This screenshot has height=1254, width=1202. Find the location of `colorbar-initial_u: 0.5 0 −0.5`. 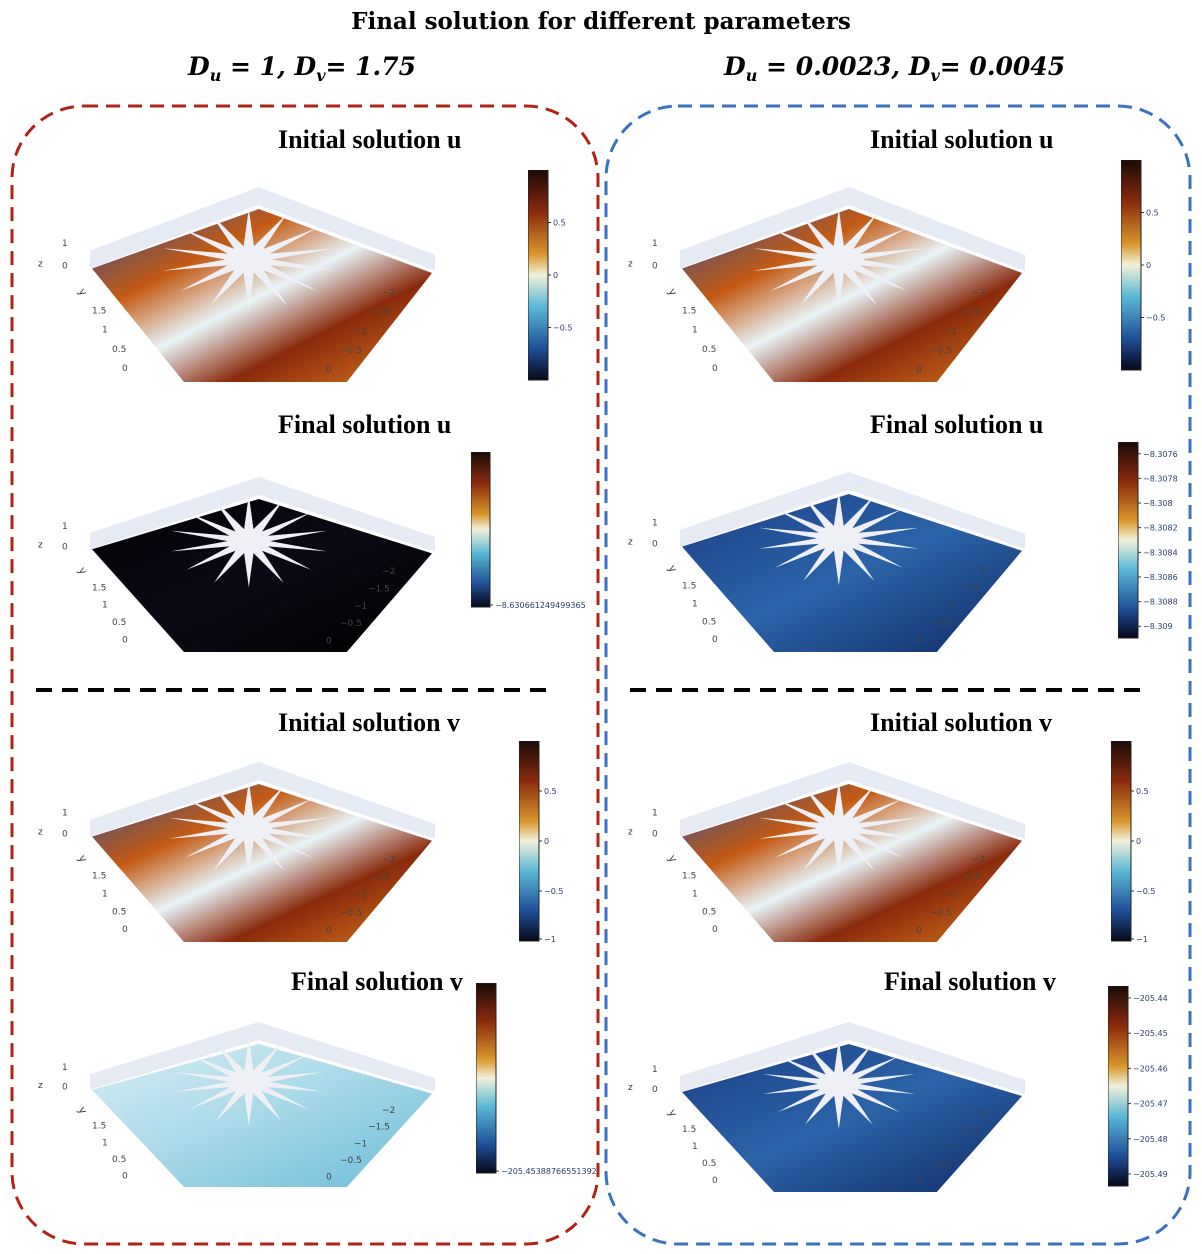

colorbar-initial_u: 0.5 0 −0.5 is located at coordinates (550, 275).